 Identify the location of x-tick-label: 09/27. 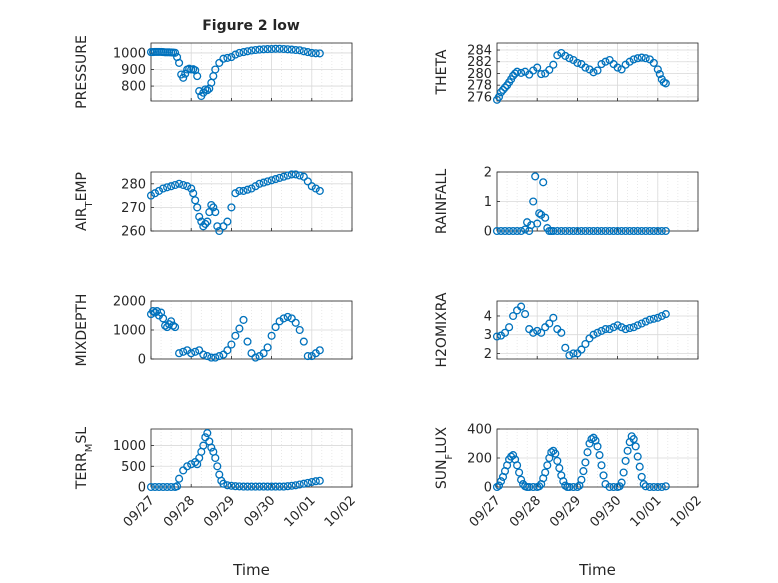
(485, 511).